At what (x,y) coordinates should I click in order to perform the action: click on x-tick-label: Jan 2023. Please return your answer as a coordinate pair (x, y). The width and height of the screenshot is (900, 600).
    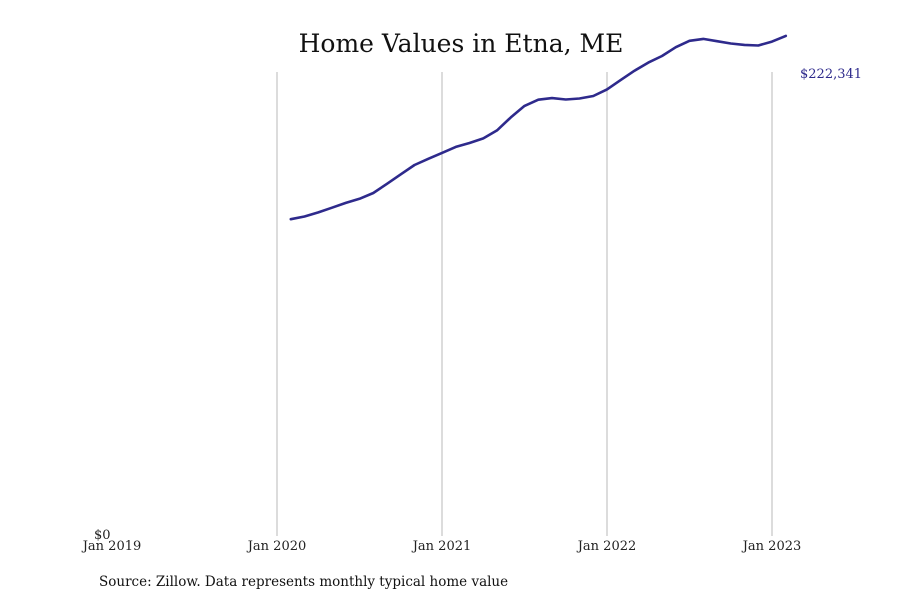
    Looking at the image, I should click on (771, 546).